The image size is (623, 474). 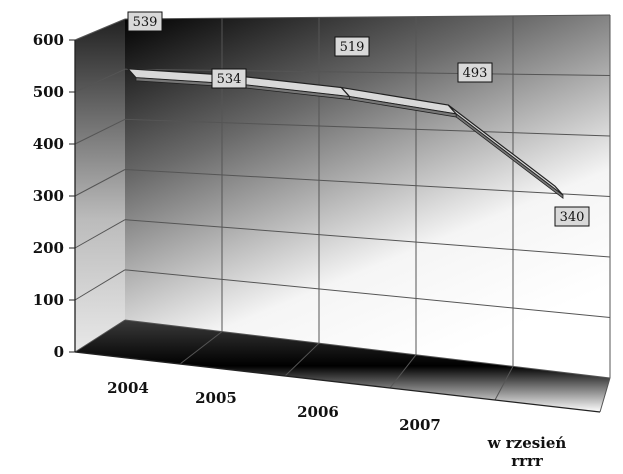 What do you see at coordinates (48, 300) in the screenshot?
I see `y-tick-label: 100` at bounding box center [48, 300].